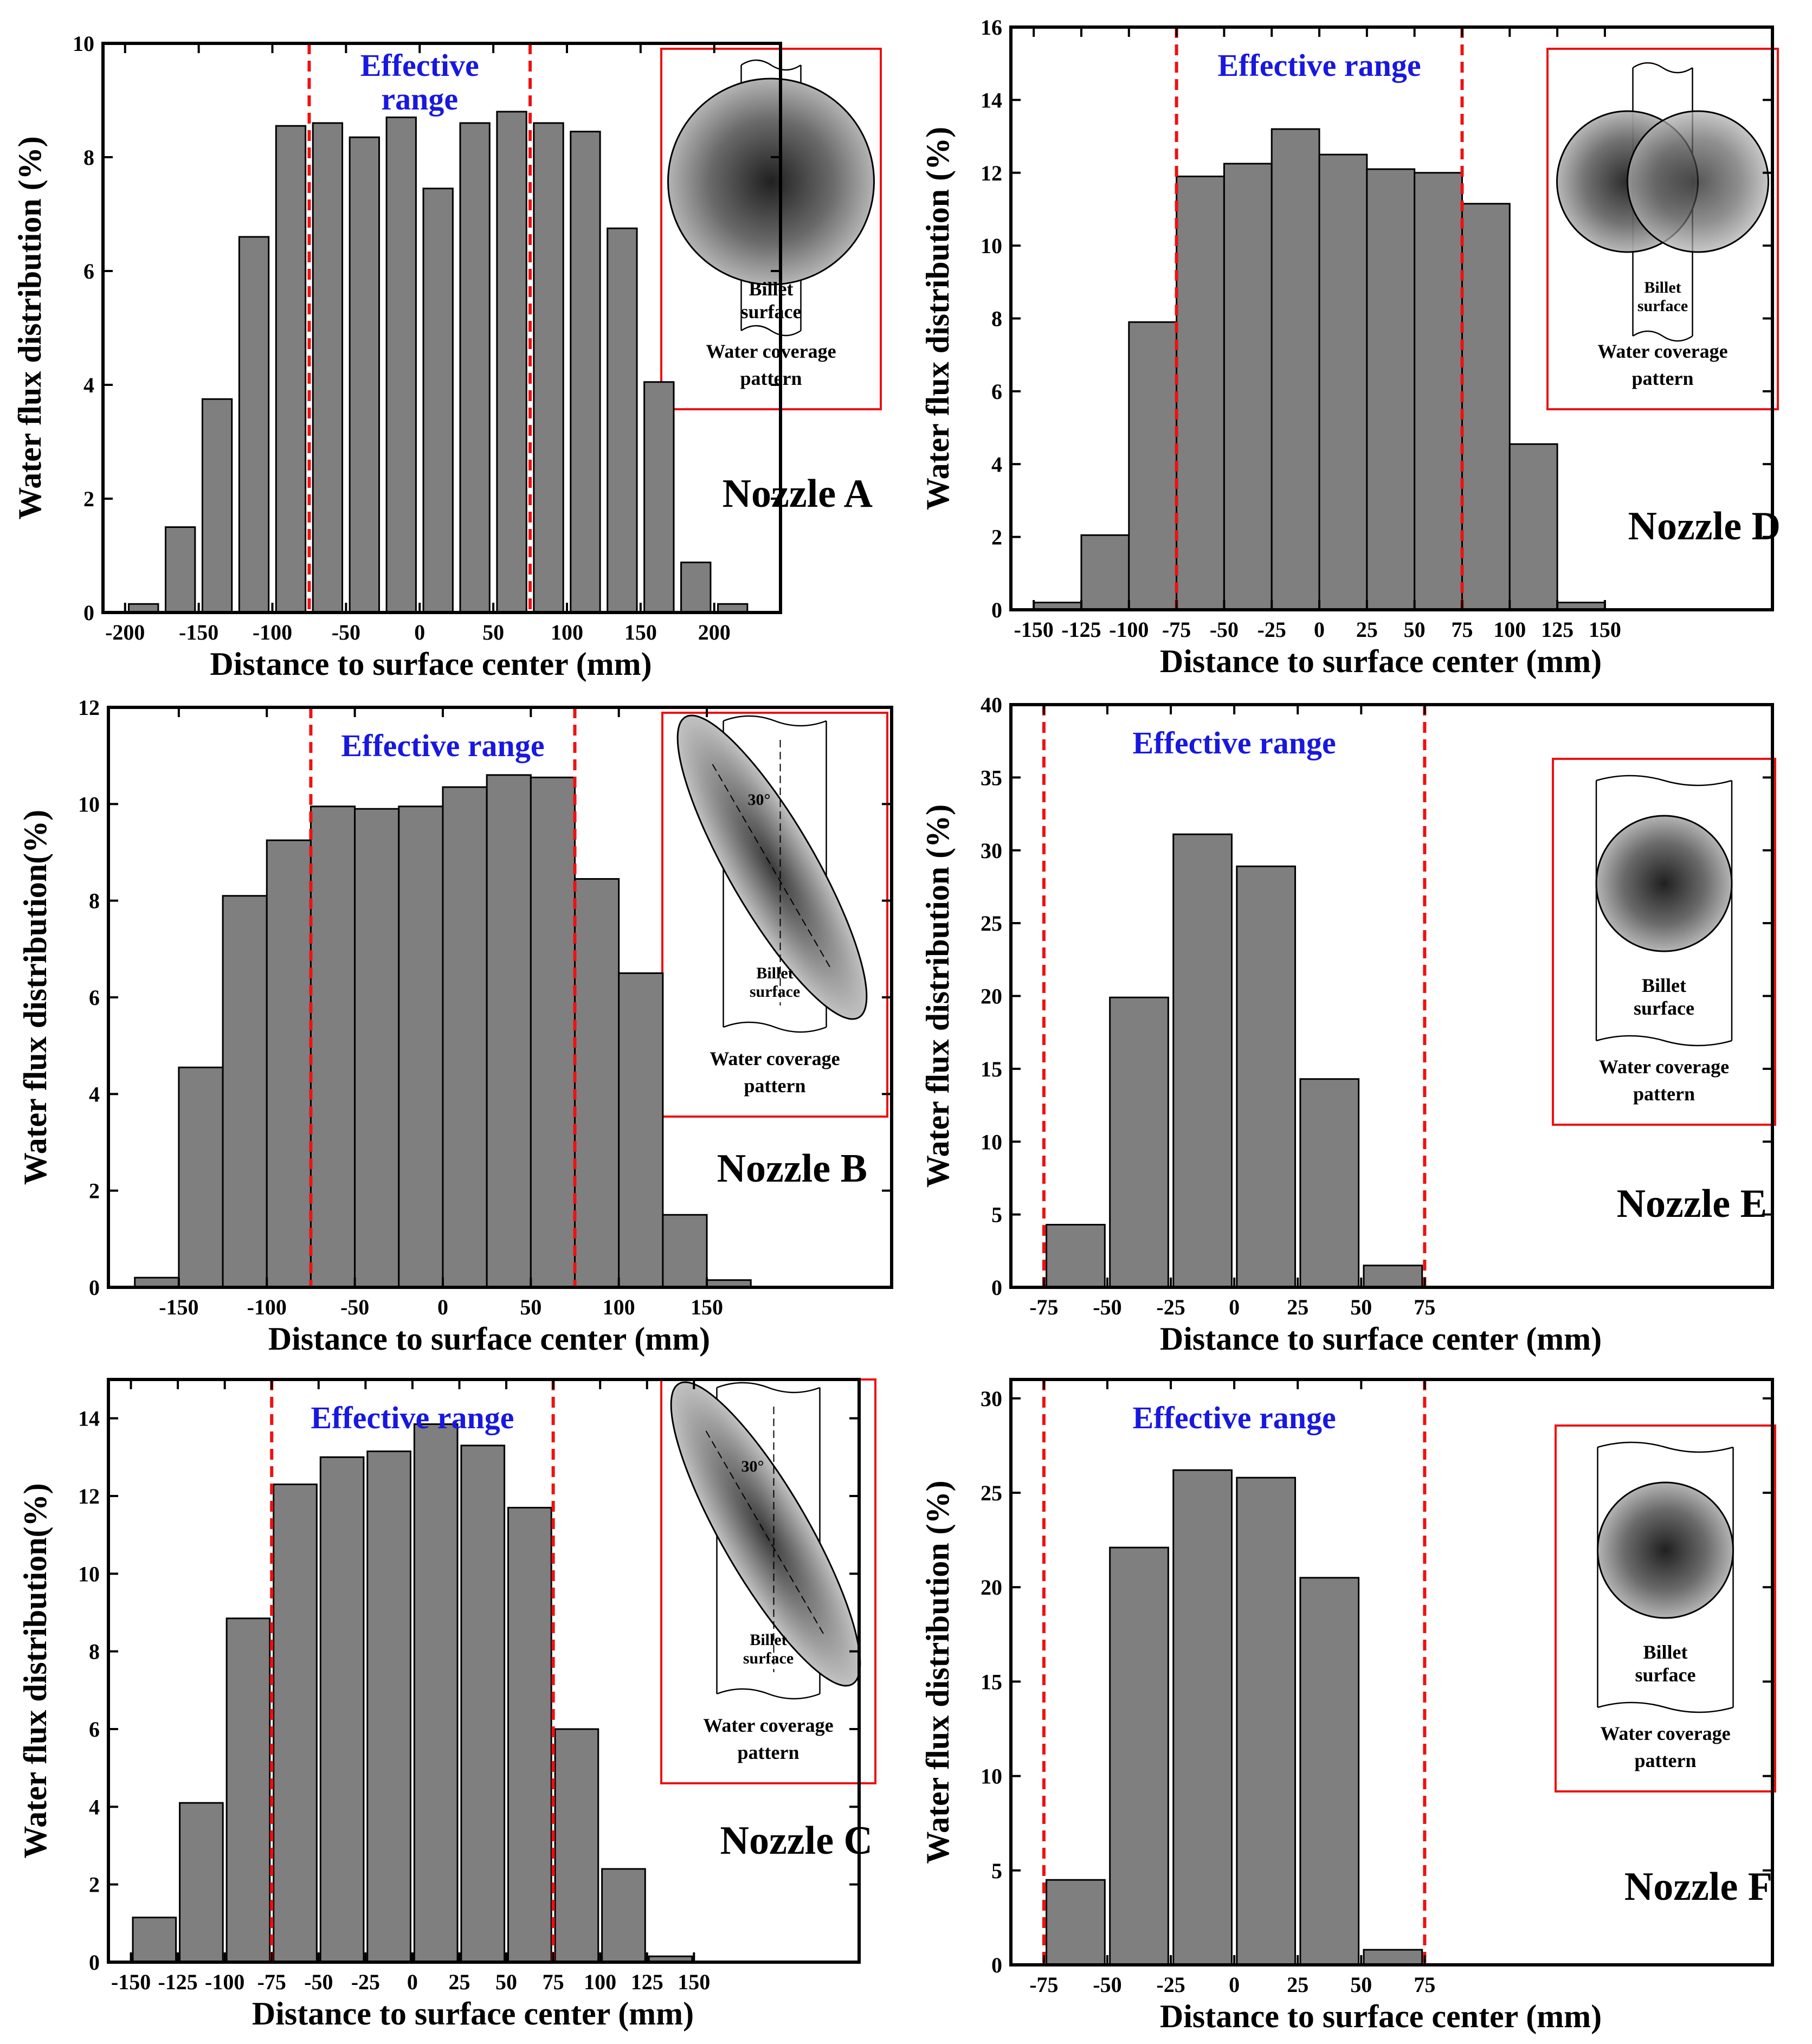 This screenshot has width=1812, height=2044. What do you see at coordinates (769, 1388) in the screenshot?
I see `billet-top-edge` at bounding box center [769, 1388].